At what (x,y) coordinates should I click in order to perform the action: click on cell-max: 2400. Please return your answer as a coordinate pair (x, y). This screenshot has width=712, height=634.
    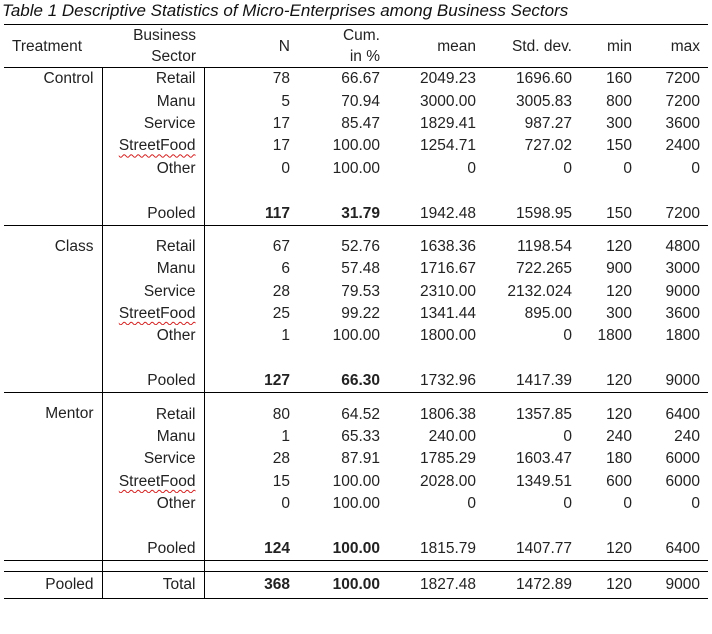
    Looking at the image, I should click on (682, 146).